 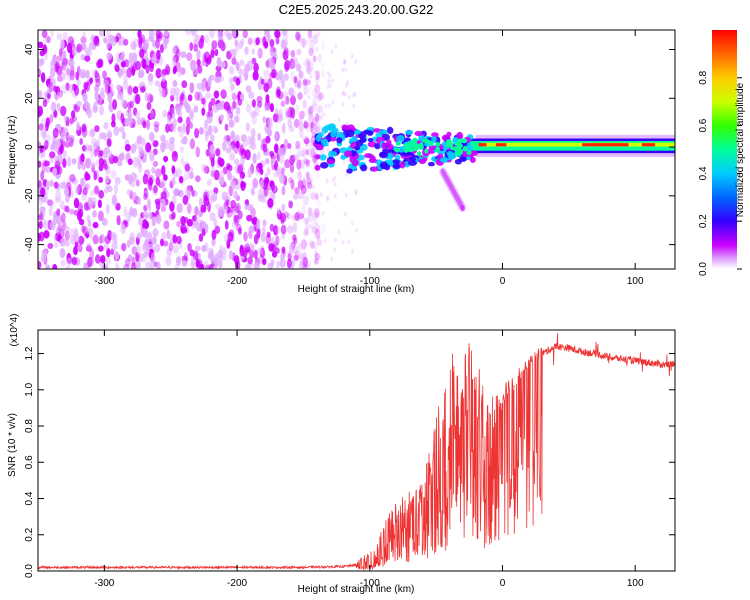 I want to click on x-tick-label: 100, so click(x=635, y=281).